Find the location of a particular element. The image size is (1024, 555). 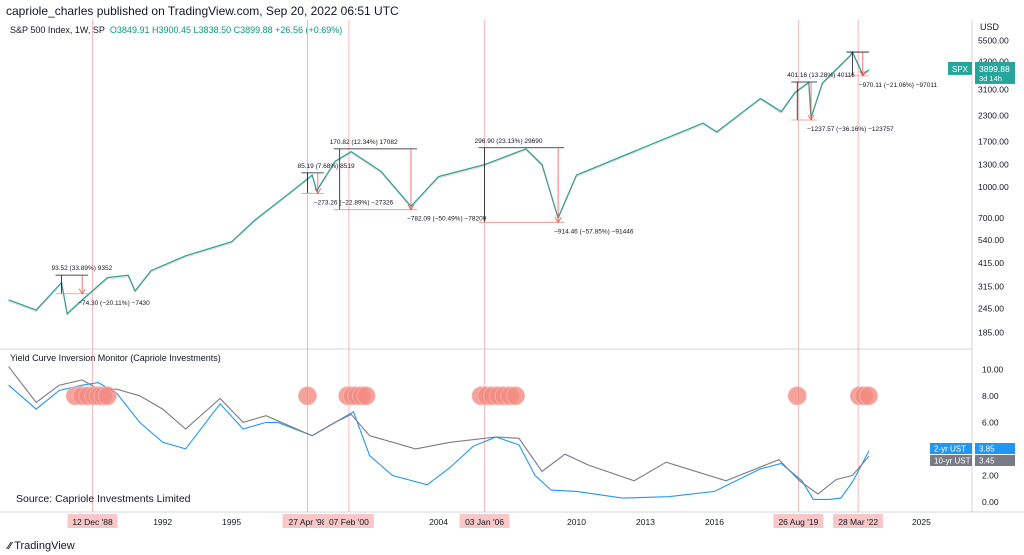

time-tick-label: 2025 is located at coordinates (921, 522).